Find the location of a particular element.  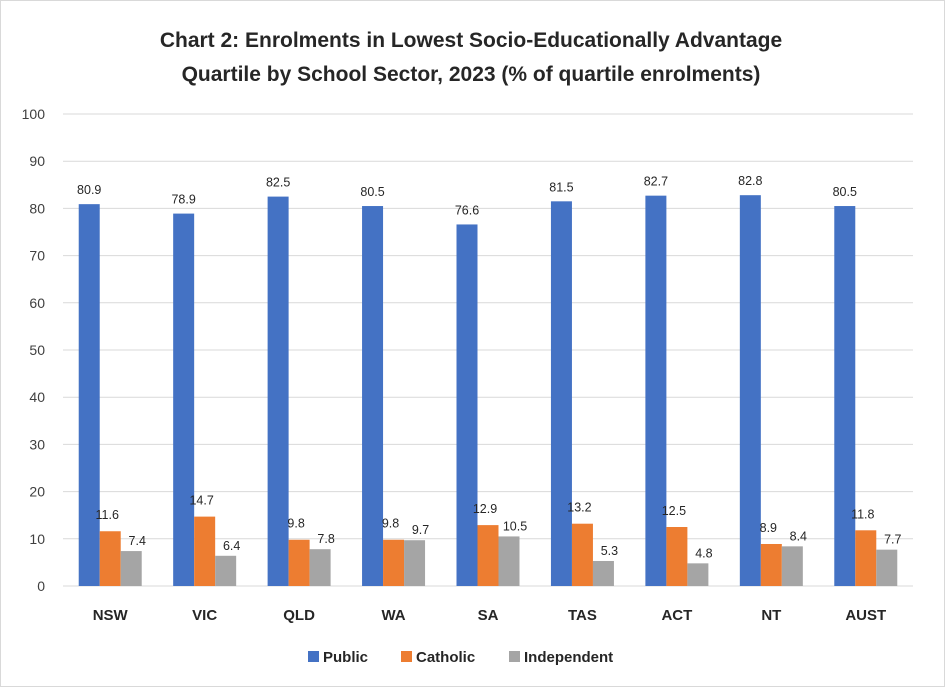

bar-independent-wa is located at coordinates (415, 563).